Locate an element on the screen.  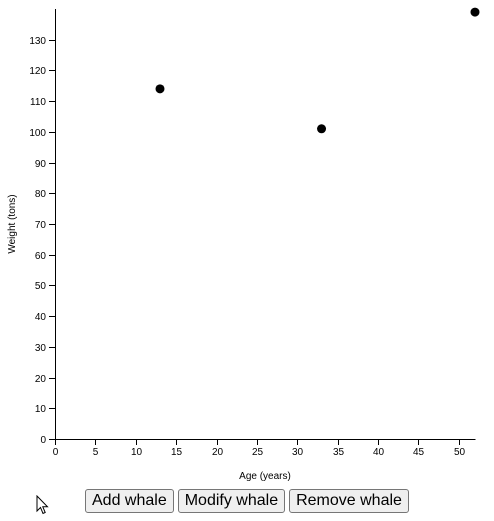
y-tick-label: 130 is located at coordinates (37, 41).